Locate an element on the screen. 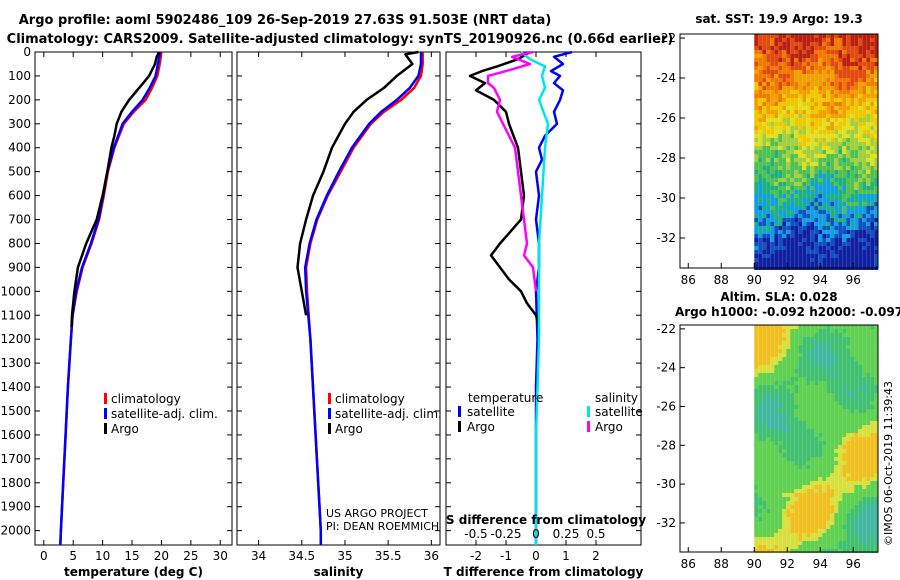  salinity-xtick-label: 35.5 is located at coordinates (388, 556).